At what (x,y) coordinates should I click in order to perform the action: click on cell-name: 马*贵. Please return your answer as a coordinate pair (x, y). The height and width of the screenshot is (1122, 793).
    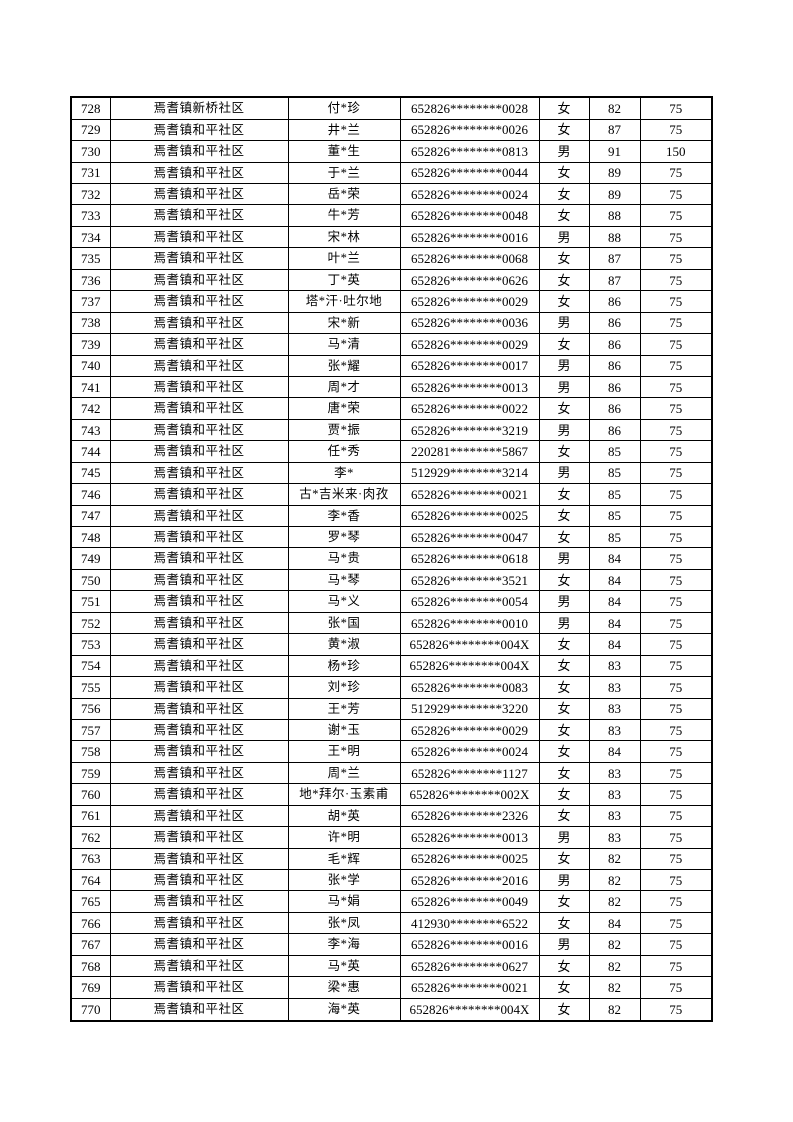
    Looking at the image, I should click on (344, 558).